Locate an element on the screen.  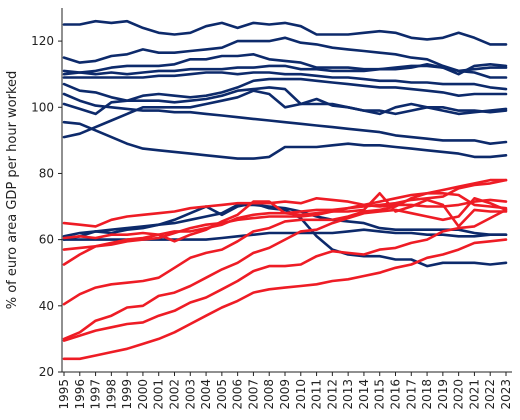
x-tick-label: 2017 is located at coordinates (411, 394).